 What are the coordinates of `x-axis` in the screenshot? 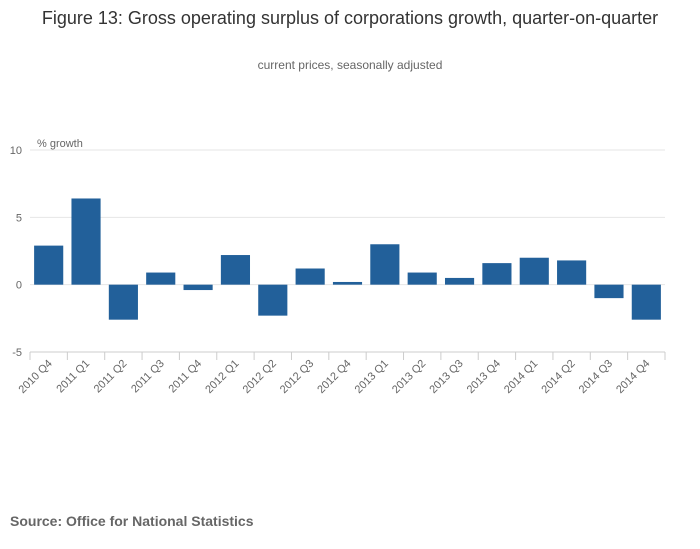 It's located at (347, 355).